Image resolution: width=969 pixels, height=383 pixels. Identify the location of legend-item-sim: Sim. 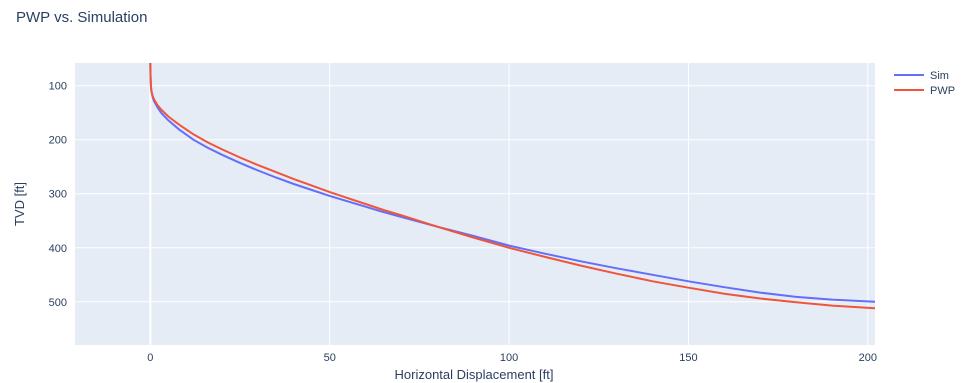
(921, 76).